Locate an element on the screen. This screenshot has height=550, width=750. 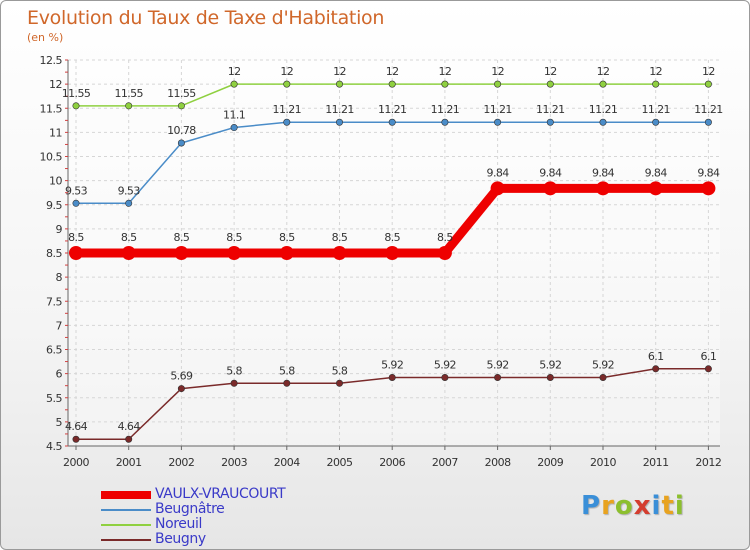
y-tick-label: 8 is located at coordinates (59, 277).